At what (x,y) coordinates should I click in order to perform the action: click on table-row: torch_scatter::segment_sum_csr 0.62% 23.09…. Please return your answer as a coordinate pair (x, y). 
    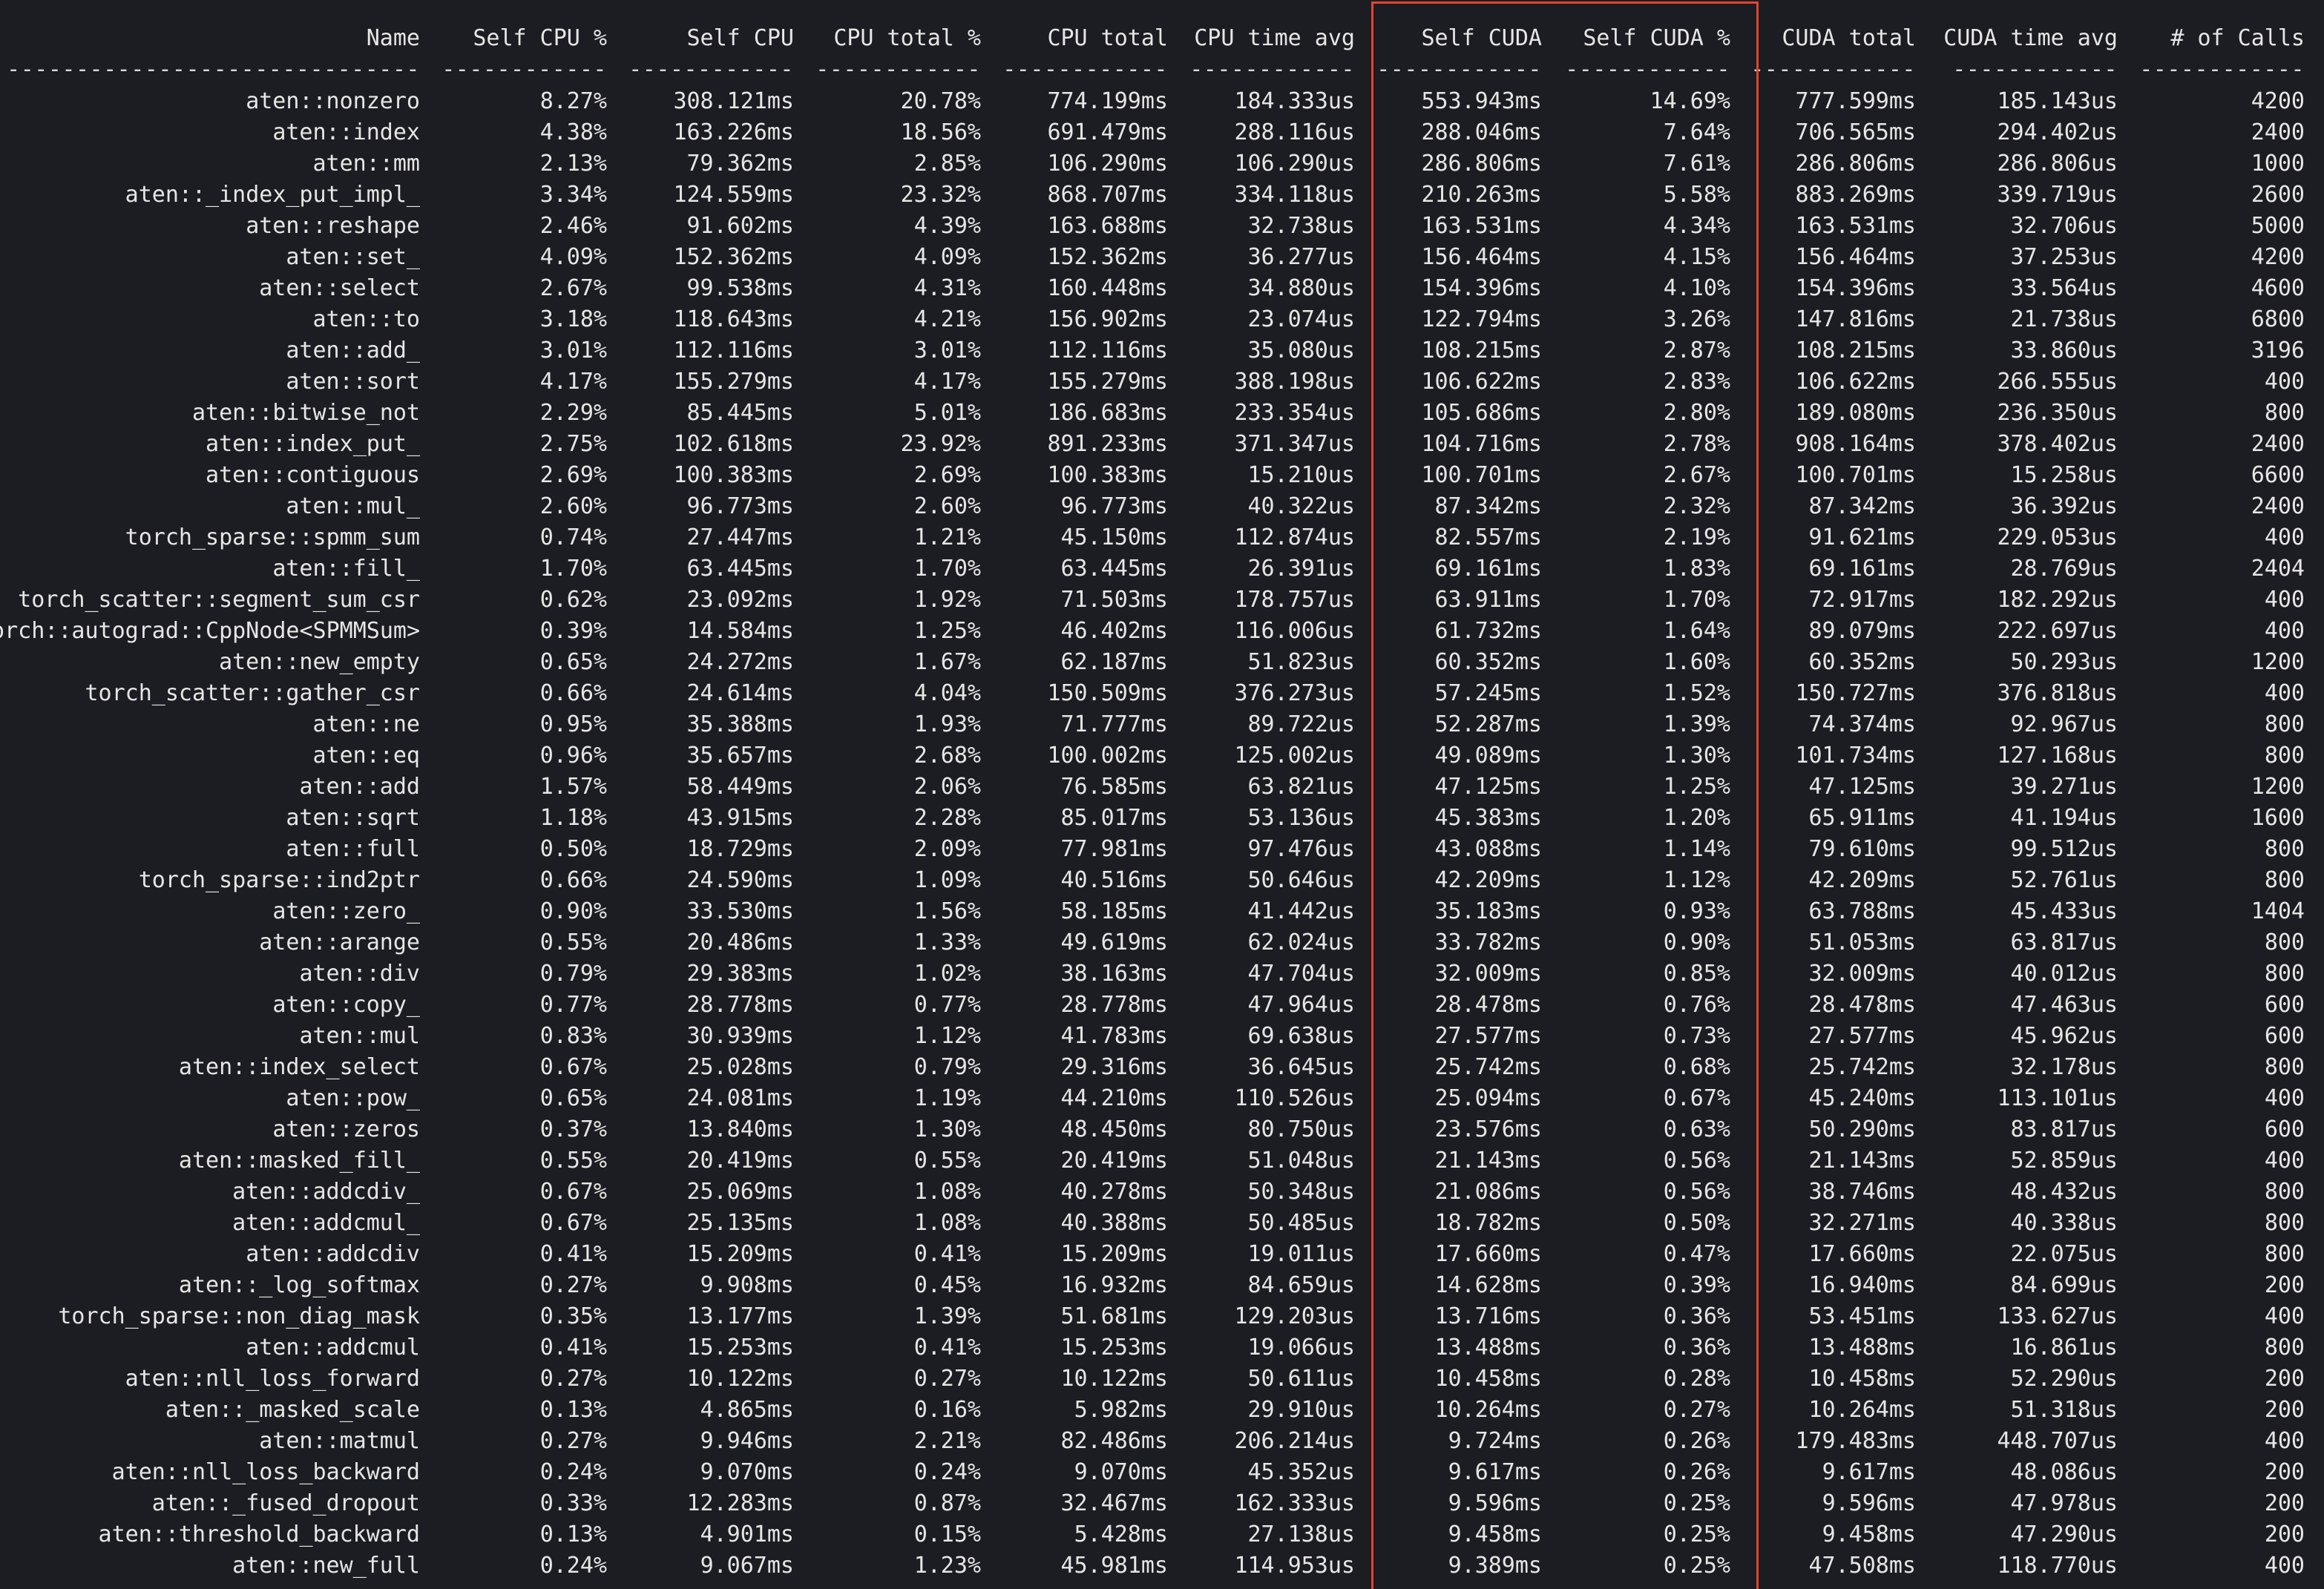
    Looking at the image, I should click on (1162, 601).